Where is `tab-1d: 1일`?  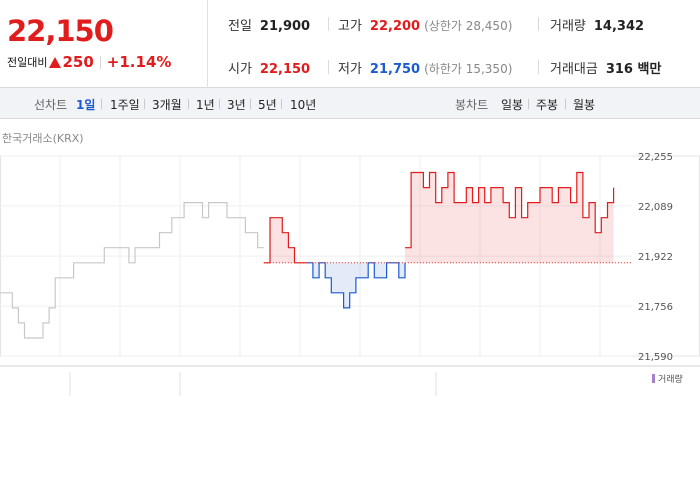 tab-1d: 1일 is located at coordinates (86, 105).